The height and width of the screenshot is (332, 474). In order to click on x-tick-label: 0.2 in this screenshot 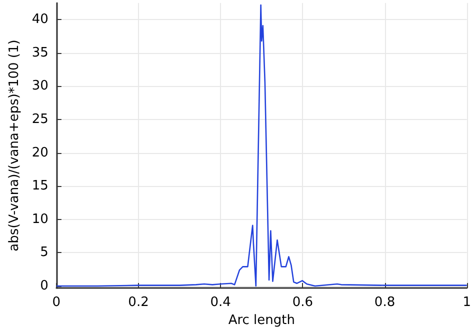, I will do `click(138, 302)`.